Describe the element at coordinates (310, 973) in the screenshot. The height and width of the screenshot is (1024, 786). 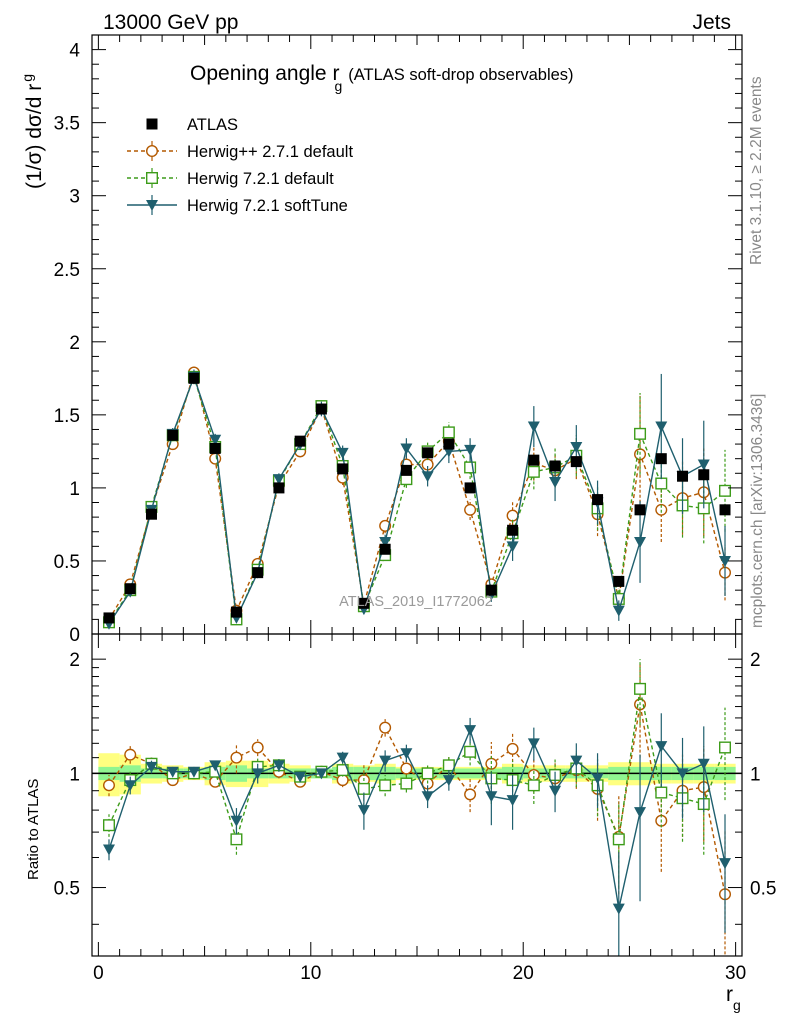
I see `x-tick-label: 10` at that location.